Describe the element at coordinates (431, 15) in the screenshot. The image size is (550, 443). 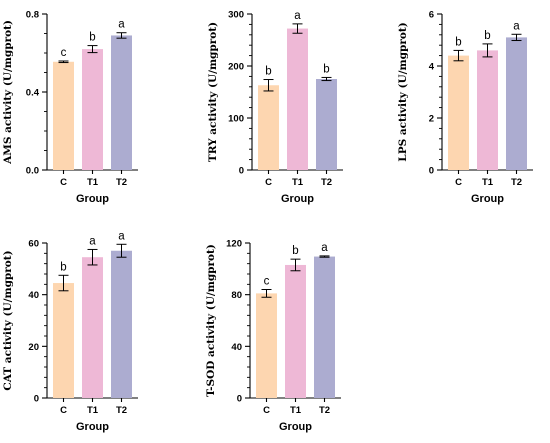
I see `y-tick-label: 6` at that location.